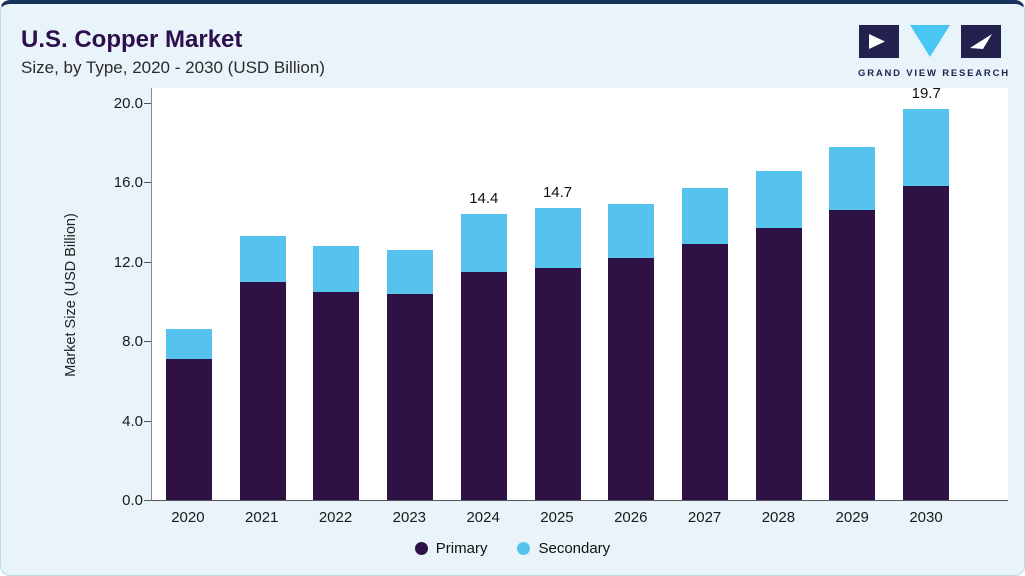 This screenshot has width=1025, height=576. I want to click on bar-segment-secondary-2027, so click(705, 216).